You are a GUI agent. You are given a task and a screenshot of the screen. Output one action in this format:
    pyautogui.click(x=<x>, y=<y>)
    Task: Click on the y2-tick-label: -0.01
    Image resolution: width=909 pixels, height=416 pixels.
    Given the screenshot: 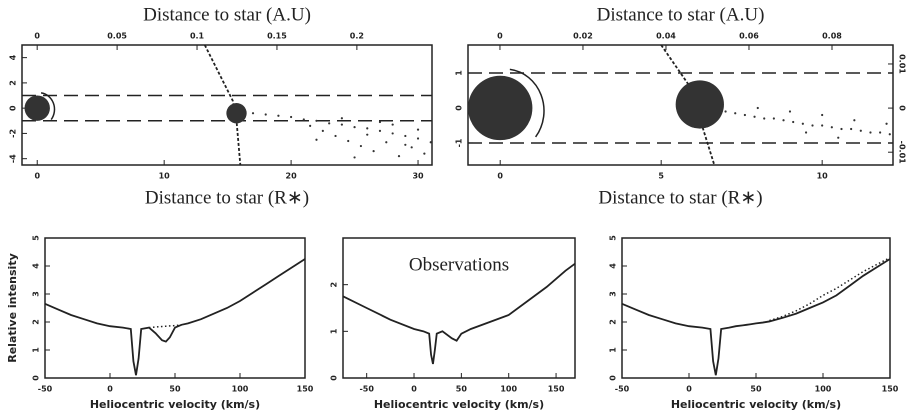 What is the action you would take?
    pyautogui.click(x=902, y=152)
    